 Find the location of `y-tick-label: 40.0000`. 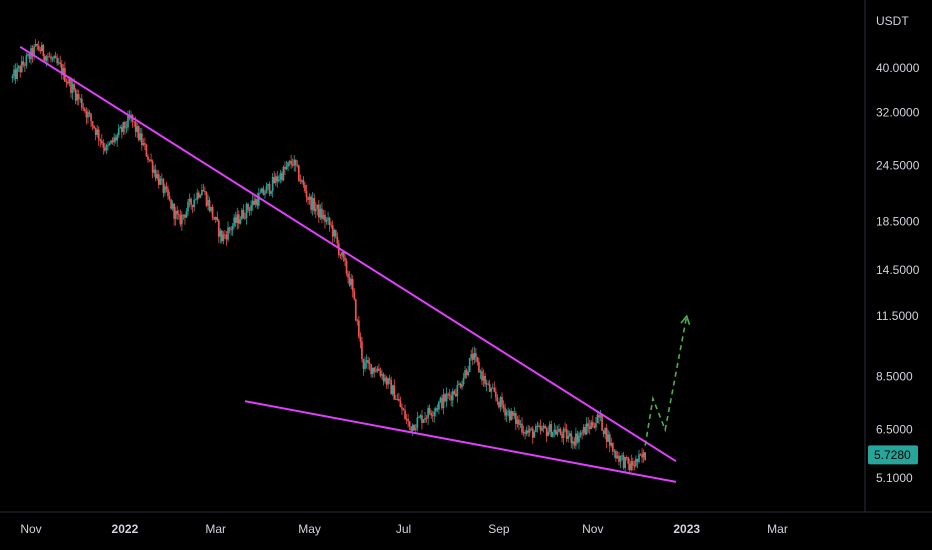

y-tick-label: 40.0000 is located at coordinates (898, 68).